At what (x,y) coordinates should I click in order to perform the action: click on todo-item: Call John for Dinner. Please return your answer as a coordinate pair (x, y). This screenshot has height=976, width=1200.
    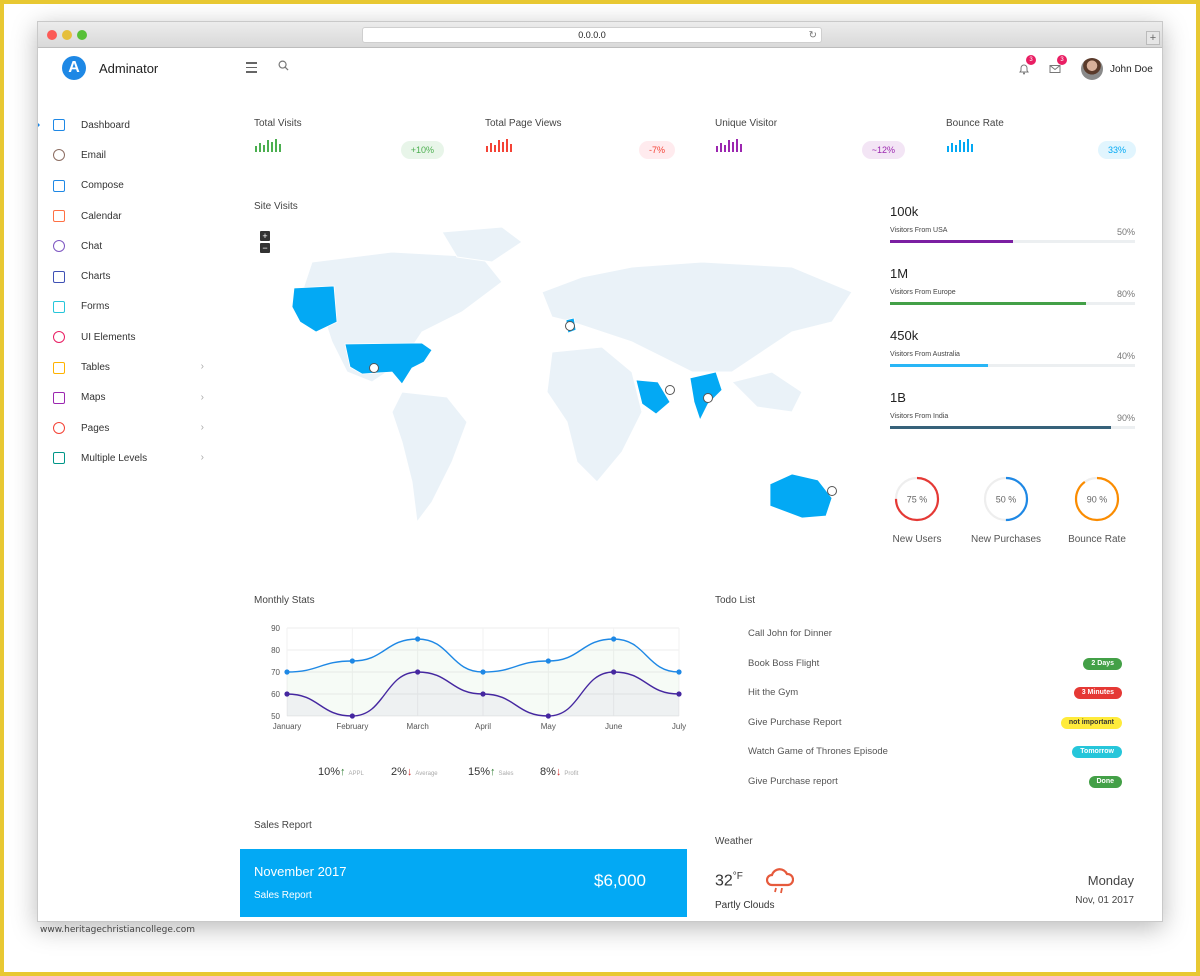
    Looking at the image, I should click on (935, 643).